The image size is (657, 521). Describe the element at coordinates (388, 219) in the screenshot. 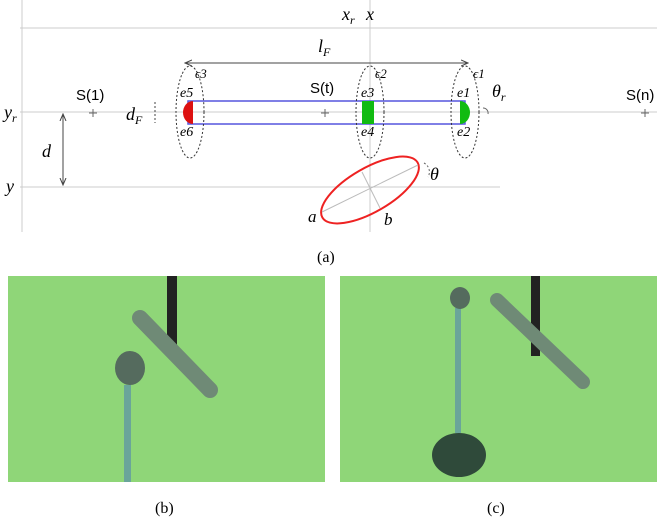

I see `b-label: b` at that location.